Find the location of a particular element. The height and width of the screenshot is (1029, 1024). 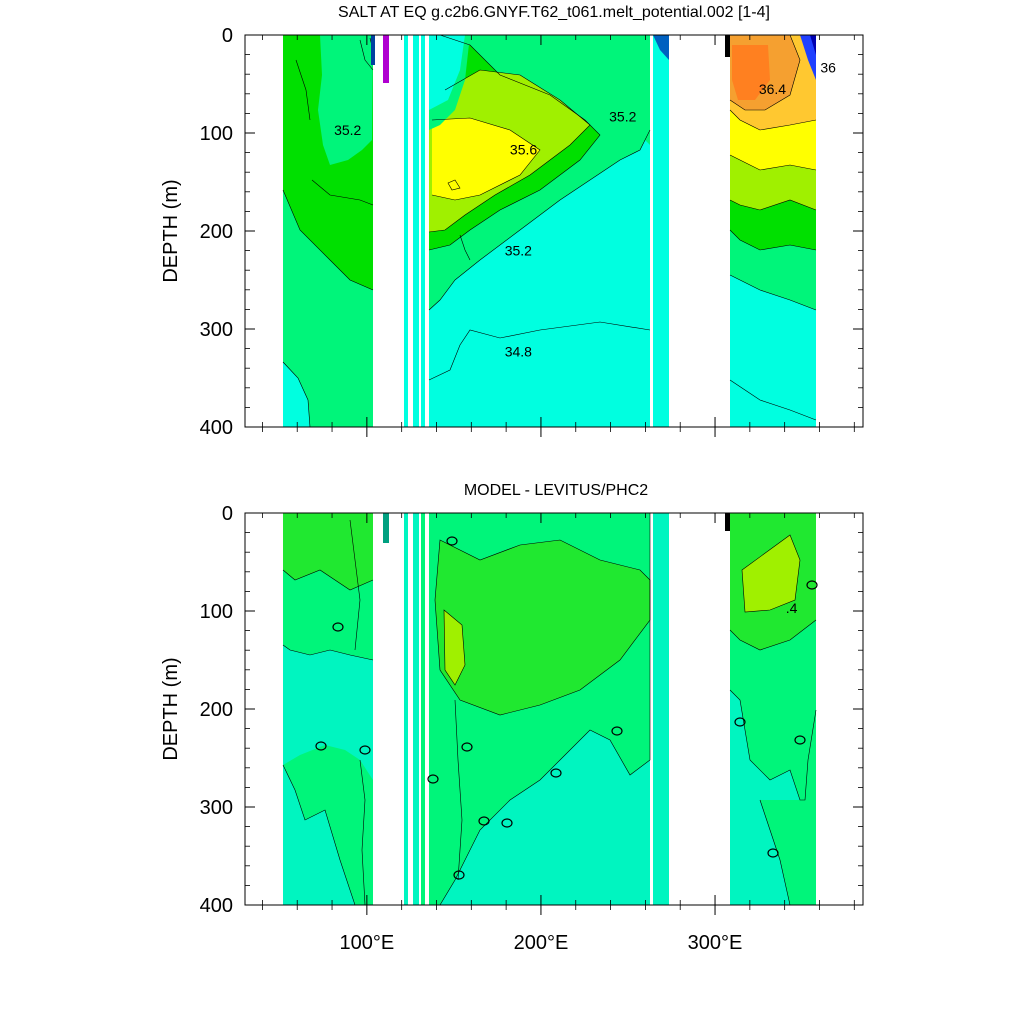

bottom-maritime-strips is located at coordinates (404, 709).